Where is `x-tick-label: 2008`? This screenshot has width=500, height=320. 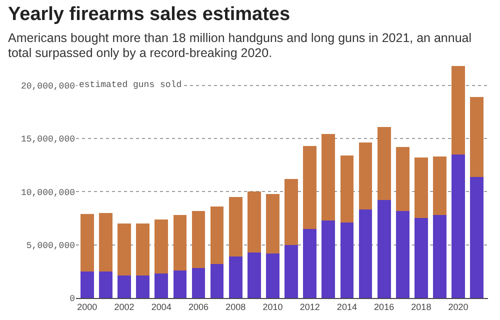
x-tick-label: 2008 is located at coordinates (236, 307).